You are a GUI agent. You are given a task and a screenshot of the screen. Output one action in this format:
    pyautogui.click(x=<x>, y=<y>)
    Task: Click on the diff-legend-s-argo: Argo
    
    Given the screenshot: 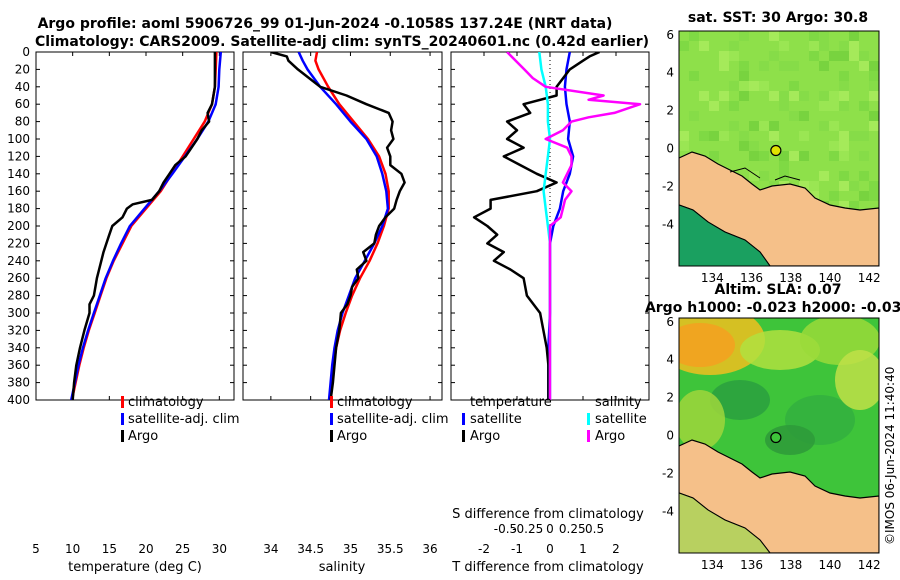 What is the action you would take?
    pyautogui.click(x=610, y=436)
    